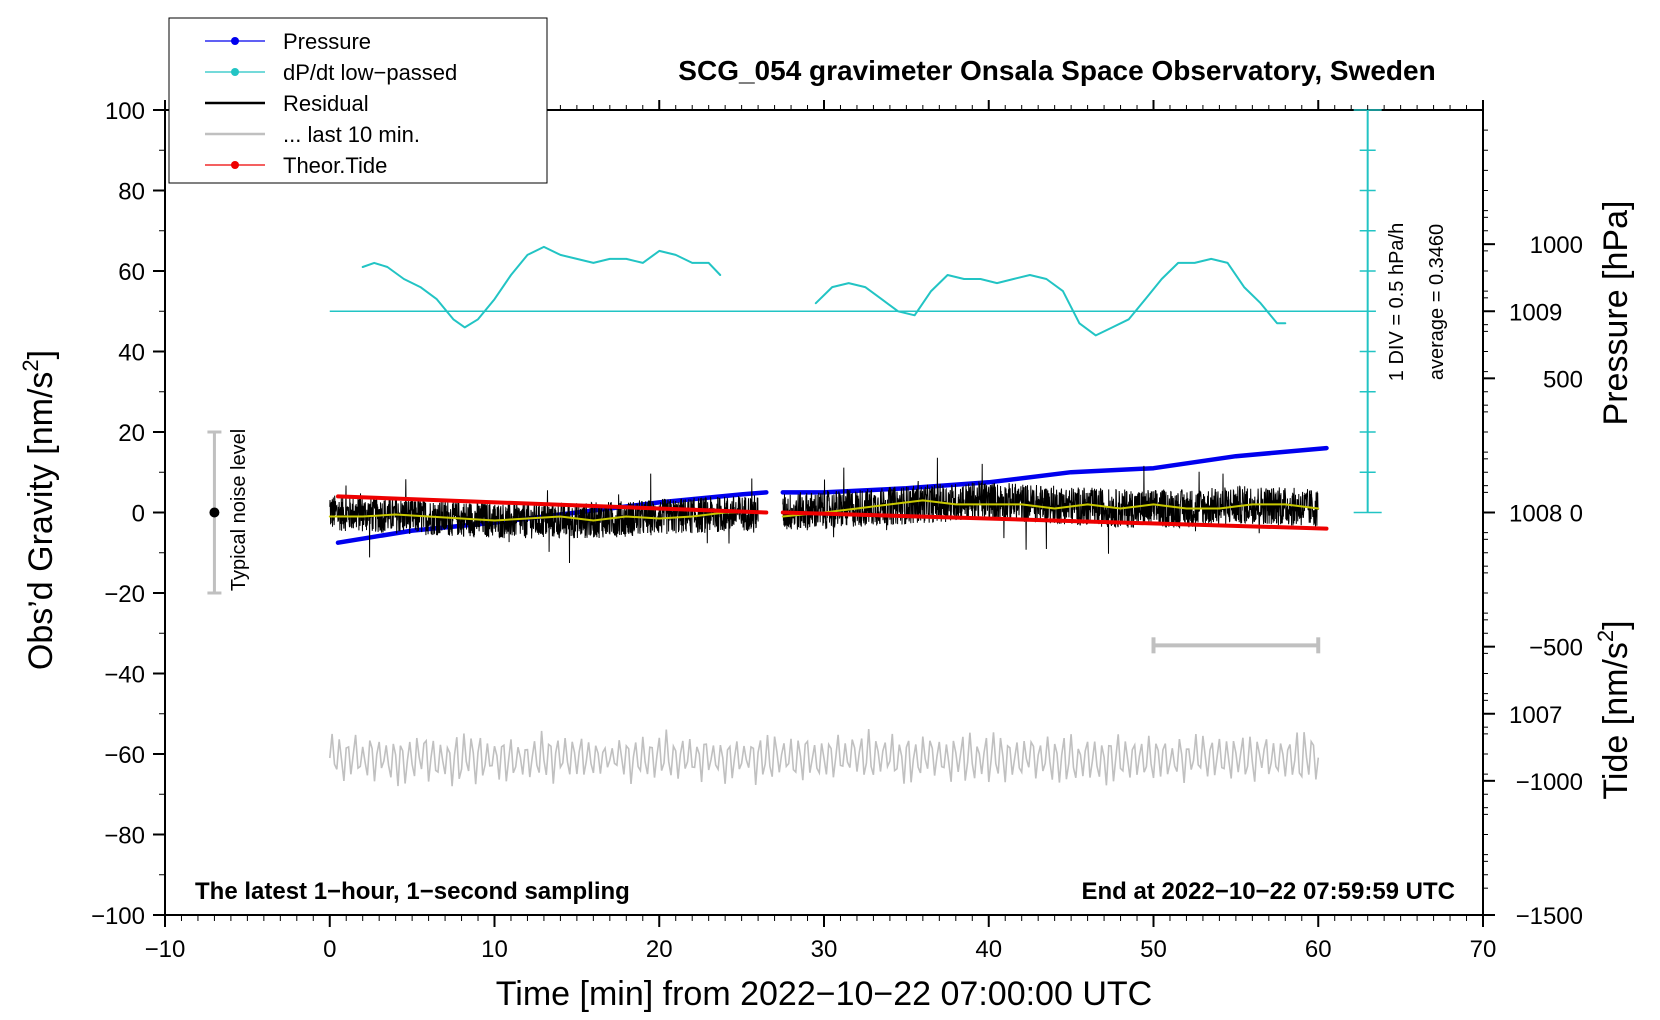 This screenshot has height=1020, width=1660. Describe the element at coordinates (1397, 302) in the screenshot. I see `dpdt-scale-label: 1 DIV = 0.5 hPa/h` at that location.